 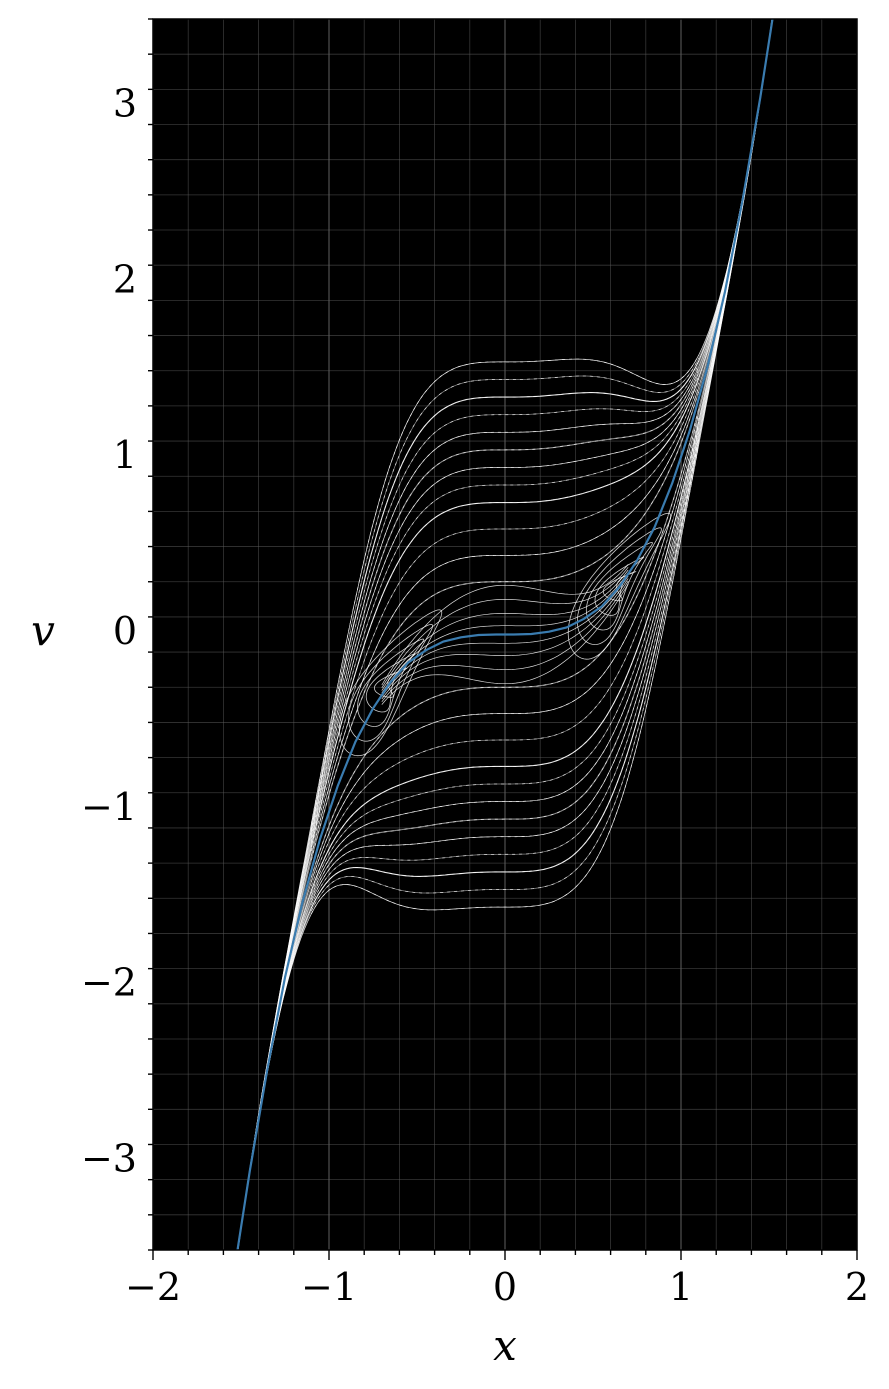 What do you see at coordinates (329, 1287) in the screenshot?
I see `x-tick-label: −1` at bounding box center [329, 1287].